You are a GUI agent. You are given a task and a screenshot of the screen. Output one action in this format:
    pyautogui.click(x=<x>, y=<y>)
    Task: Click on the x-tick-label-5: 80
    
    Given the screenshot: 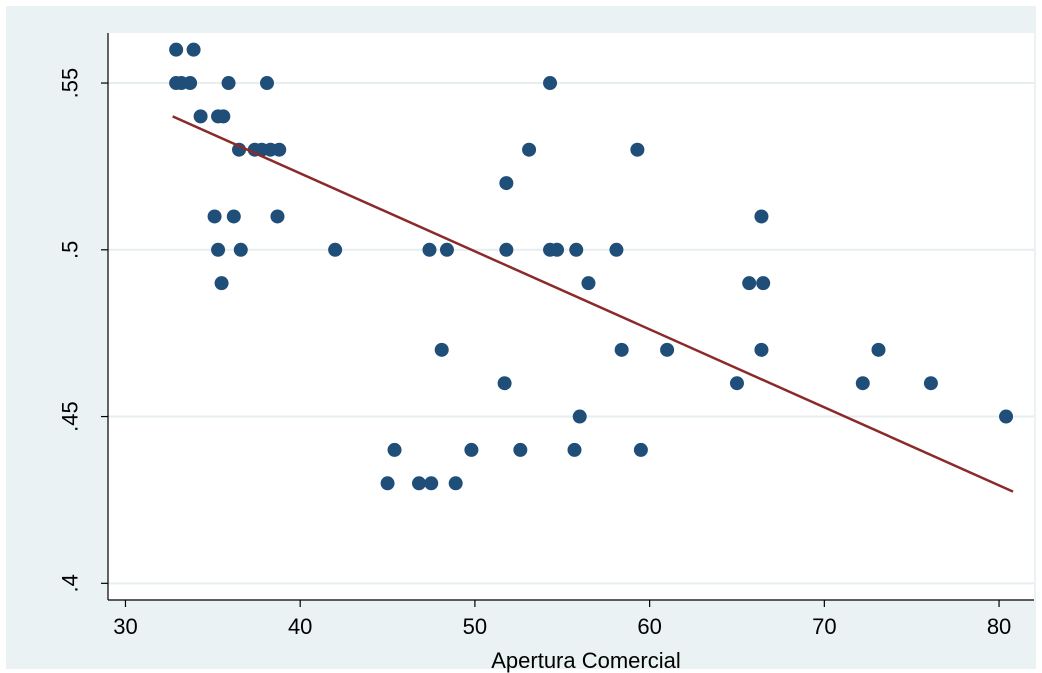 What is the action you would take?
    pyautogui.click(x=999, y=626)
    